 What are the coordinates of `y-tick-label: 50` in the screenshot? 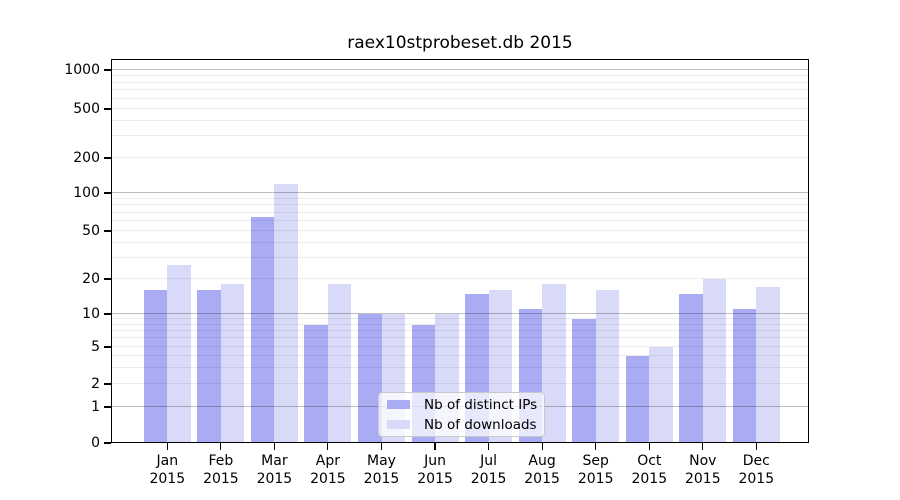 It's located at (91, 231).